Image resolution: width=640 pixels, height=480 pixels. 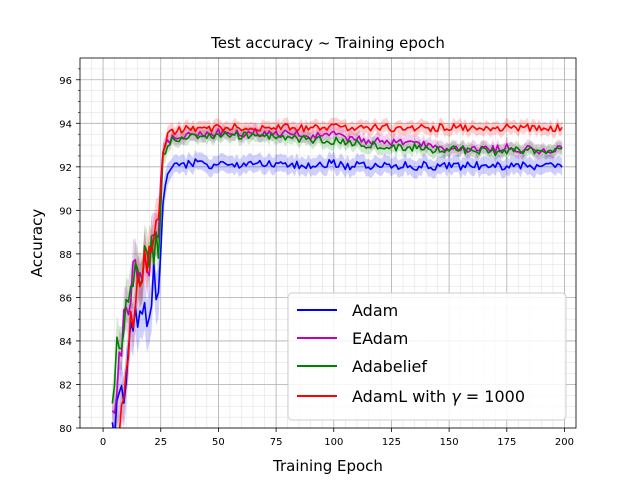 I want to click on x-tick-label: 0, so click(x=103, y=442).